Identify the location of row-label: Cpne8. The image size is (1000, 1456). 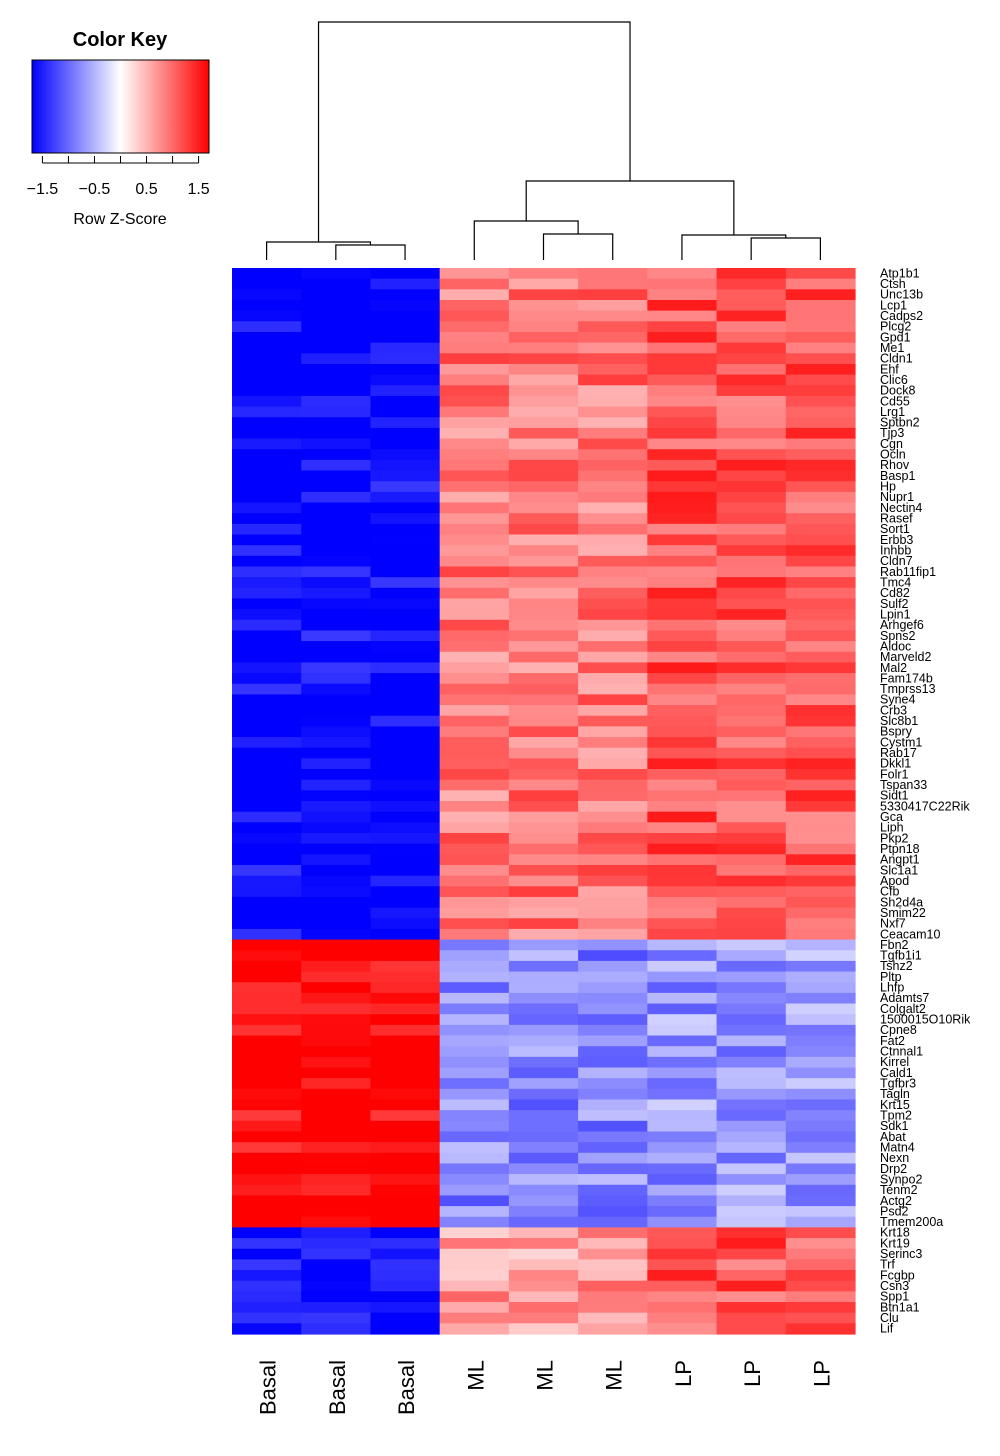
(898, 1030).